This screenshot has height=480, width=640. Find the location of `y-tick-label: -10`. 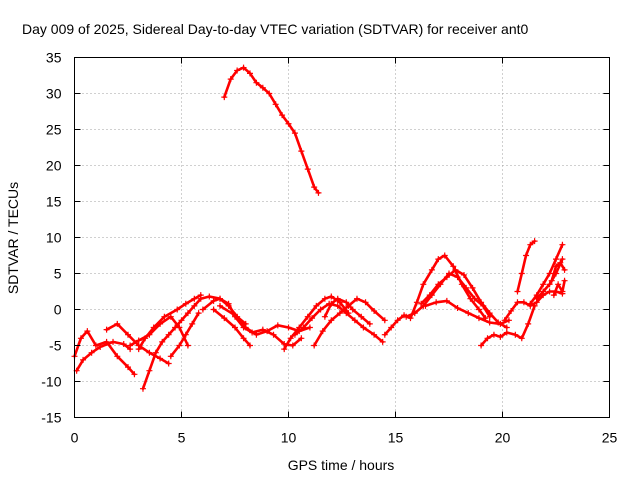

y-tick-label: -10 is located at coordinates (51, 382).